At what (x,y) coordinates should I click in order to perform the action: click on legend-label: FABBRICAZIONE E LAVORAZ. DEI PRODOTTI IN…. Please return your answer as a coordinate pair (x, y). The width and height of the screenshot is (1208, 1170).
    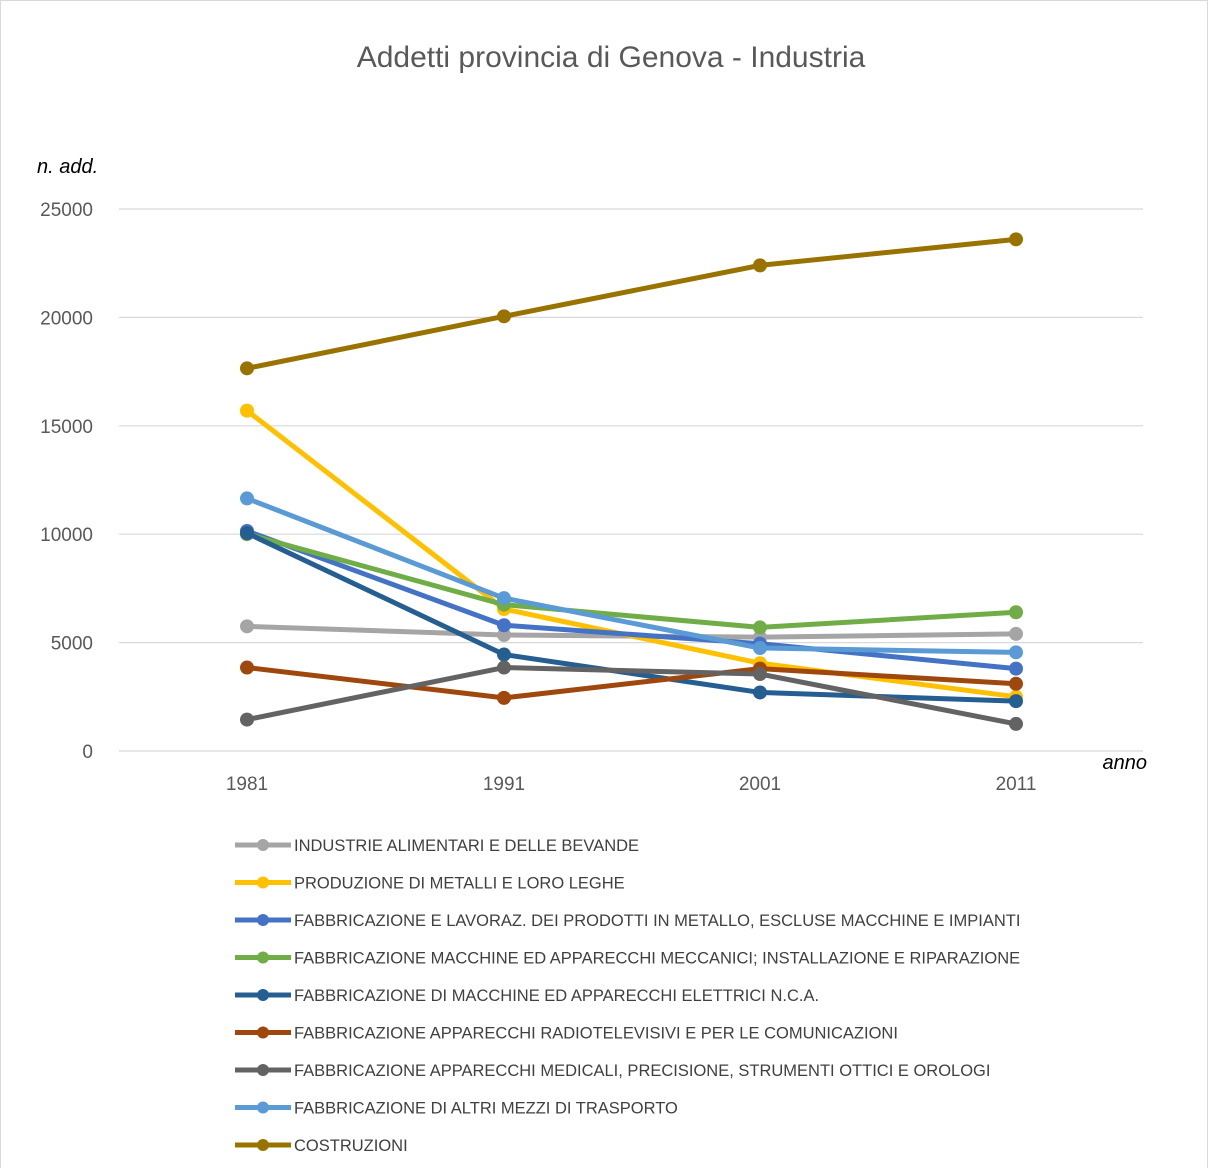
    Looking at the image, I should click on (657, 921).